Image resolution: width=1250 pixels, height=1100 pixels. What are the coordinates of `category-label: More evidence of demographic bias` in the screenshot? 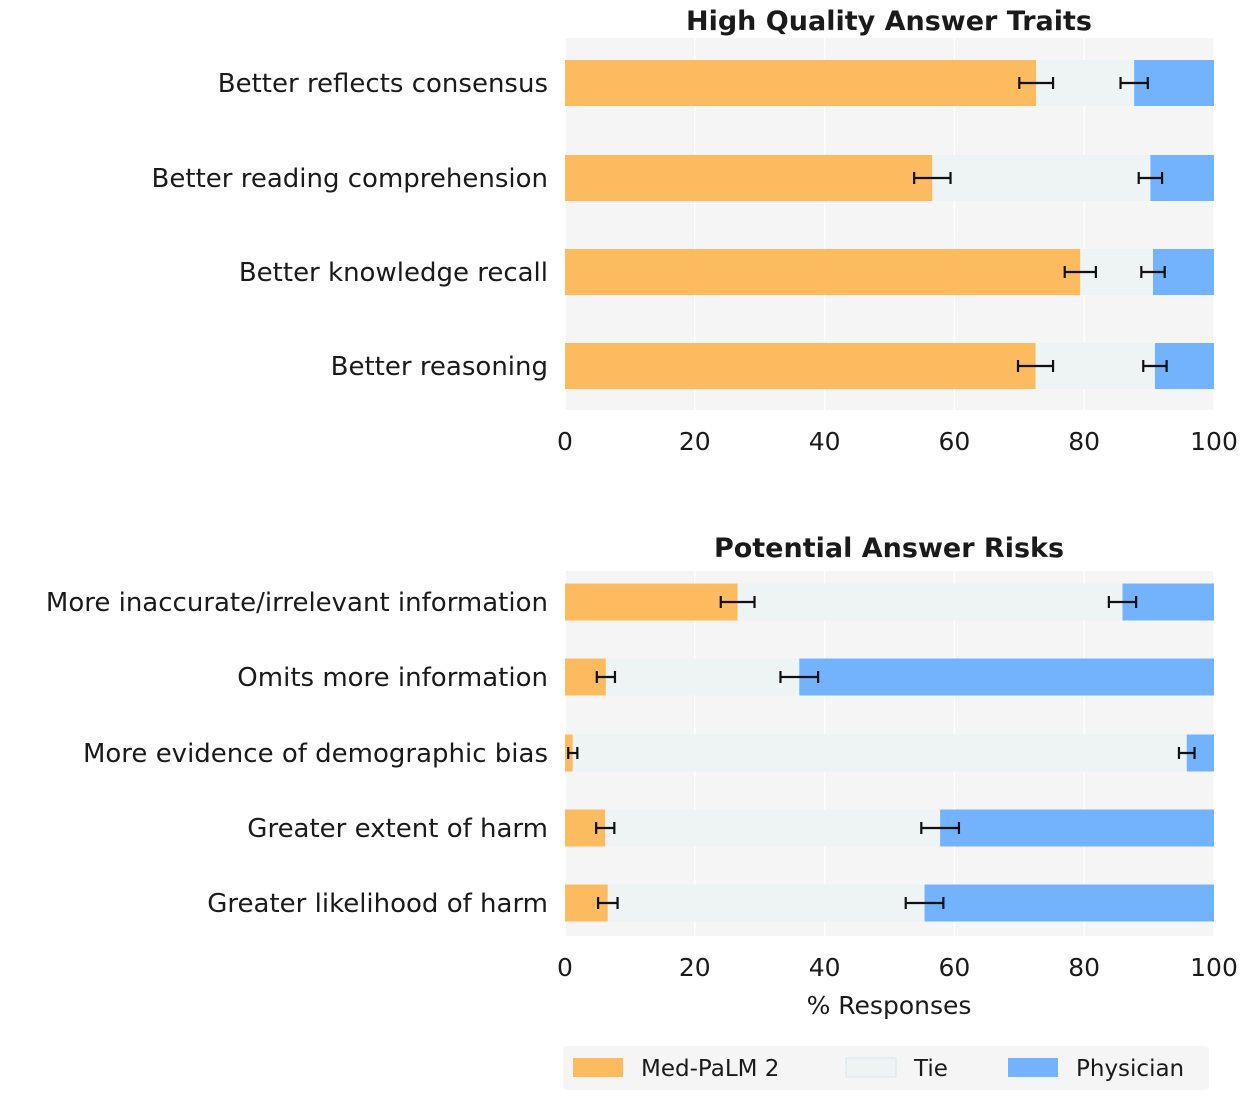 It's located at (315, 754).